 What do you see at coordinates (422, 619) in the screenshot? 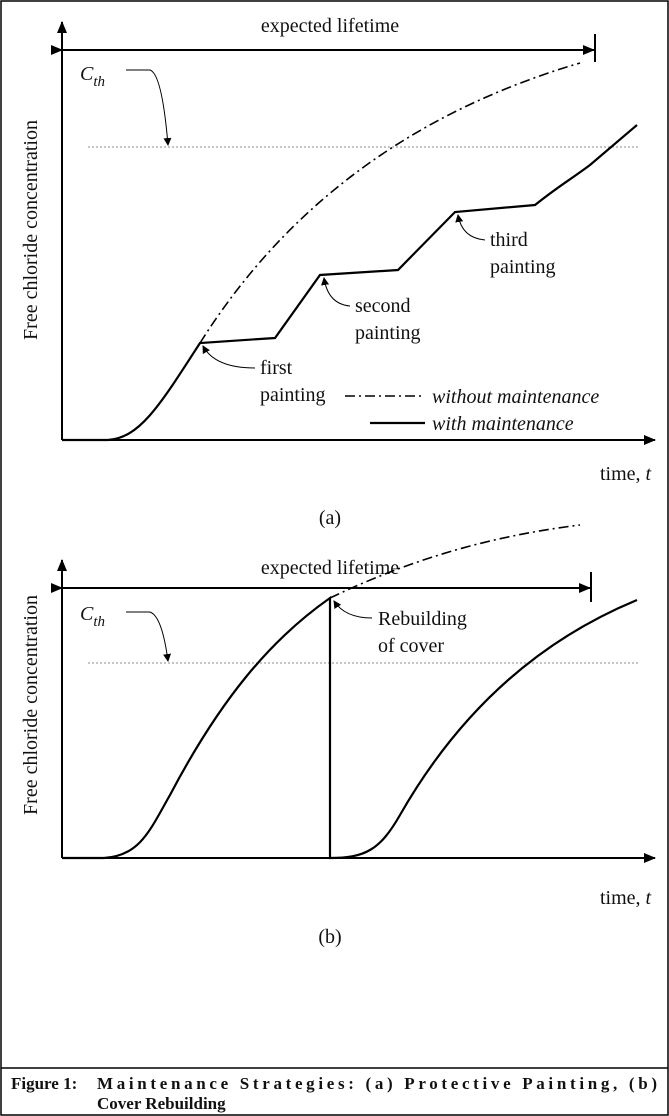
I see `annotation: Rebuilding` at bounding box center [422, 619].